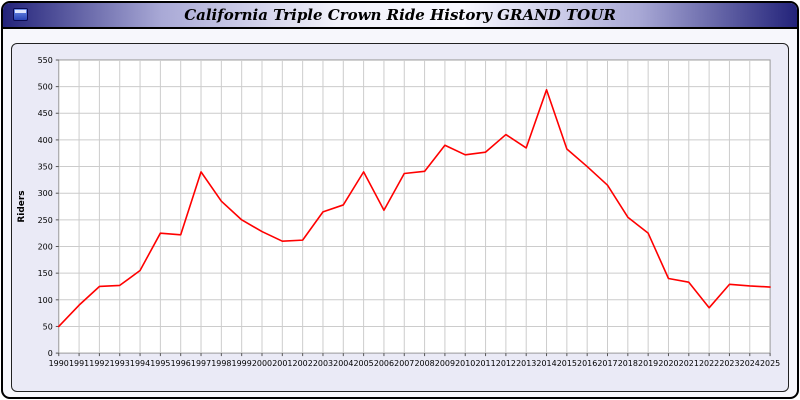 This screenshot has width=800, height=400. Describe the element at coordinates (282, 363) in the screenshot. I see `x-tick-label: 2001` at that location.